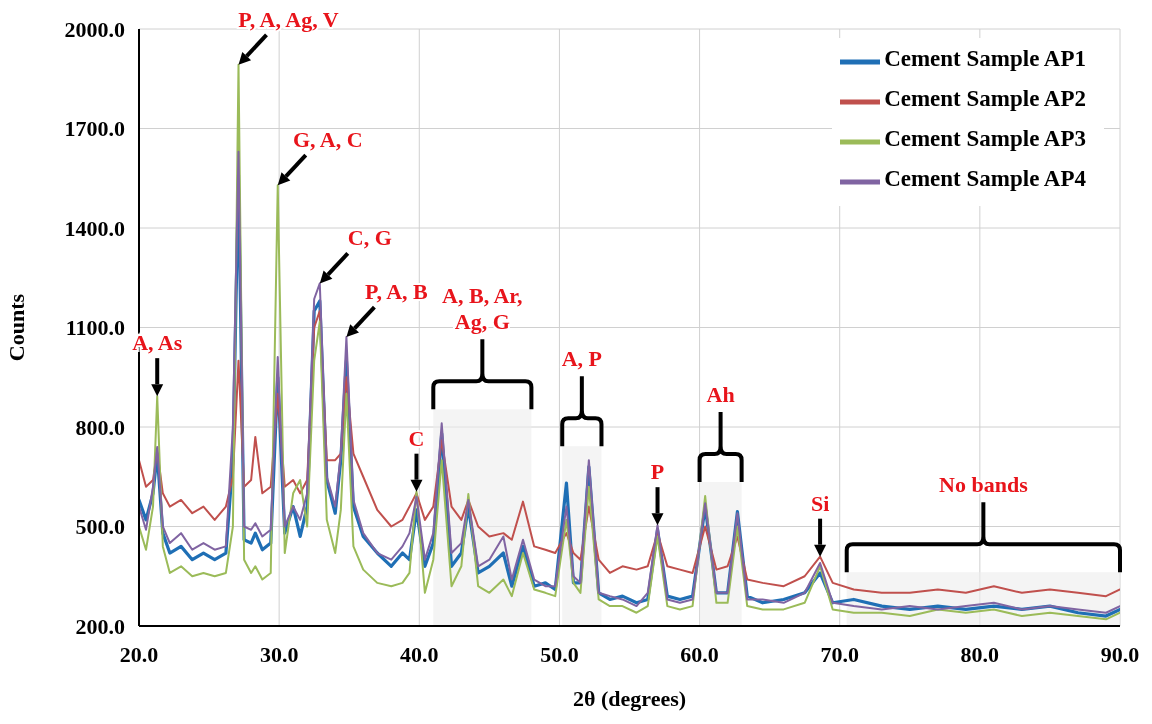 The width and height of the screenshot is (1152, 724). What do you see at coordinates (94, 228) in the screenshot?
I see `y-tick-label: 1400.0` at bounding box center [94, 228].